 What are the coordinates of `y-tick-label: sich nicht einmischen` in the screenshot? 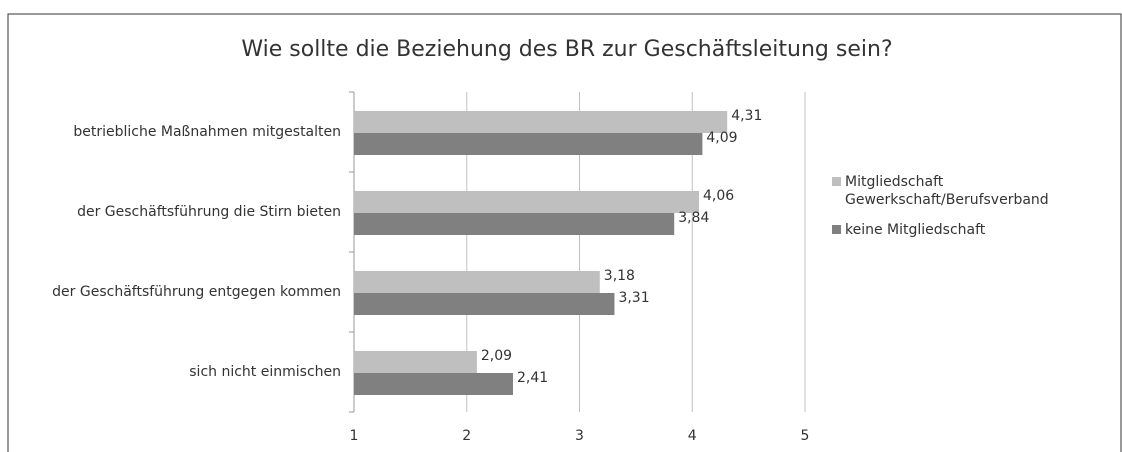 It's located at (265, 372).